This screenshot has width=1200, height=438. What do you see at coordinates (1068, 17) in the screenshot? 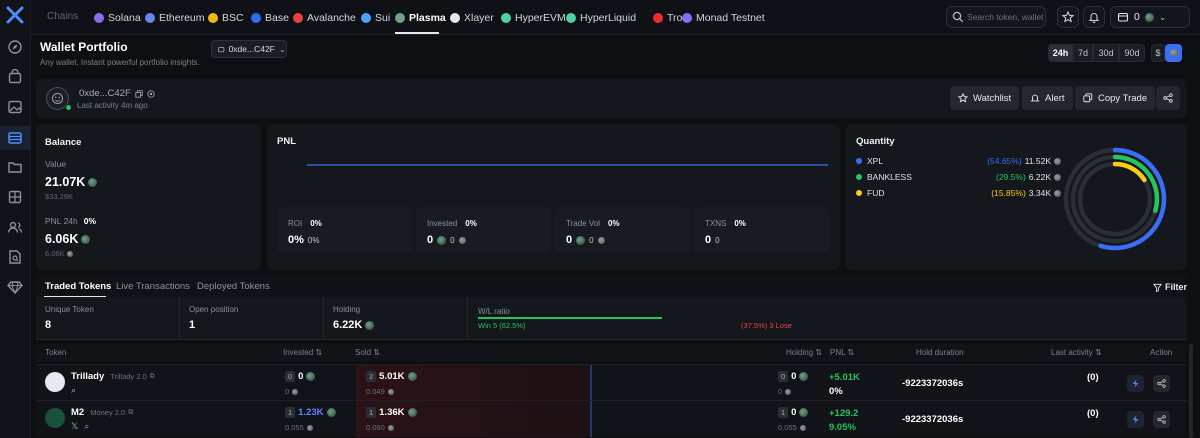
I see `star-button` at bounding box center [1068, 17].